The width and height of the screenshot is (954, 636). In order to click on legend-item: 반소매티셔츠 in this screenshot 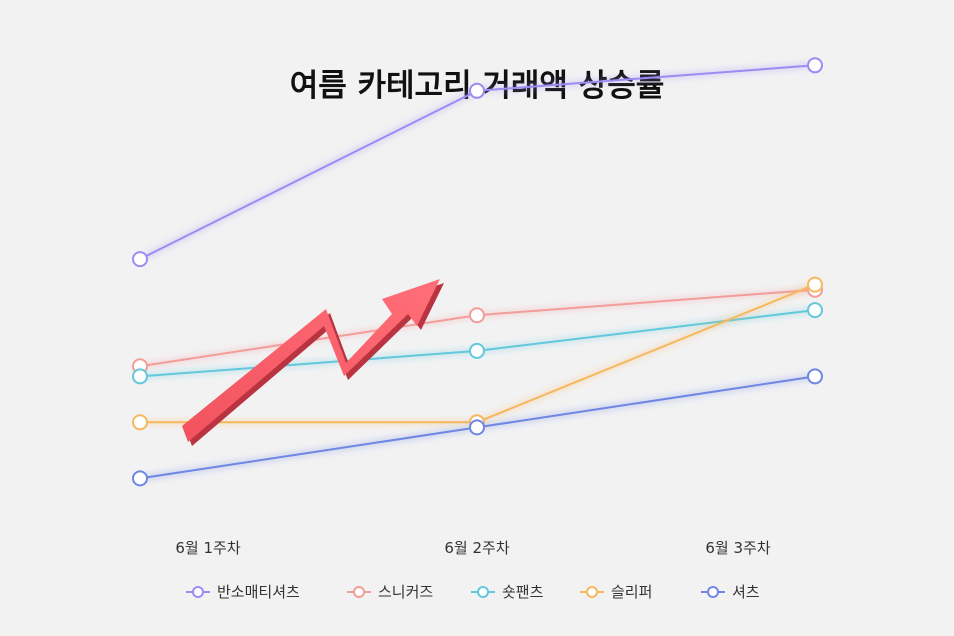, I will do `click(243, 592)`.